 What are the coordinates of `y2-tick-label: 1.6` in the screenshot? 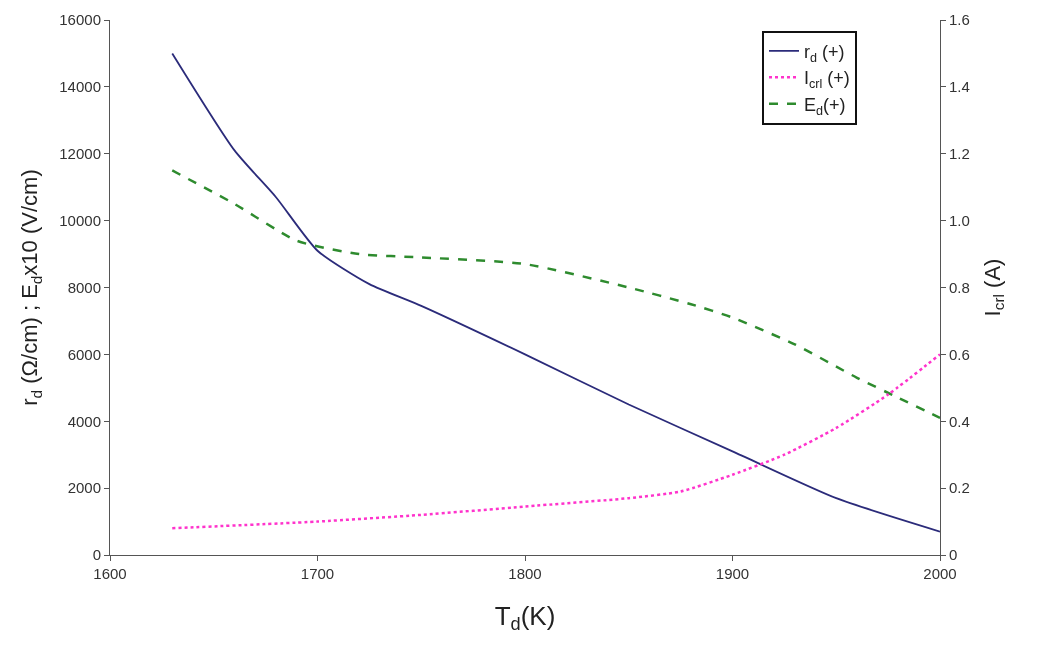 It's located at (959, 20).